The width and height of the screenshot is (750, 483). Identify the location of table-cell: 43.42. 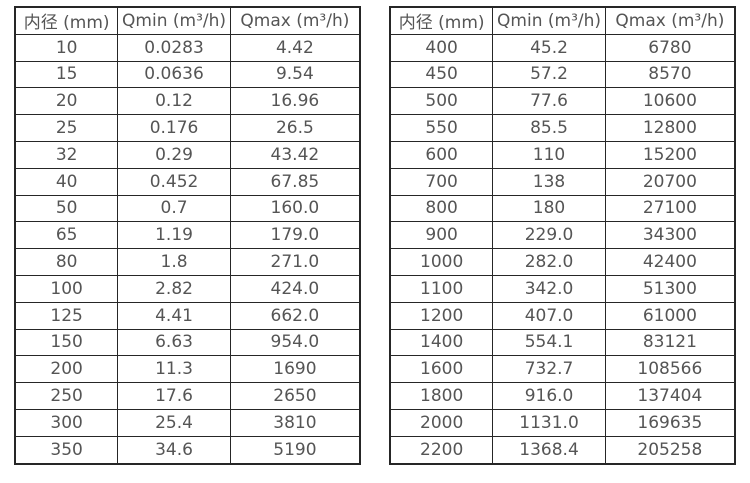
(295, 154).